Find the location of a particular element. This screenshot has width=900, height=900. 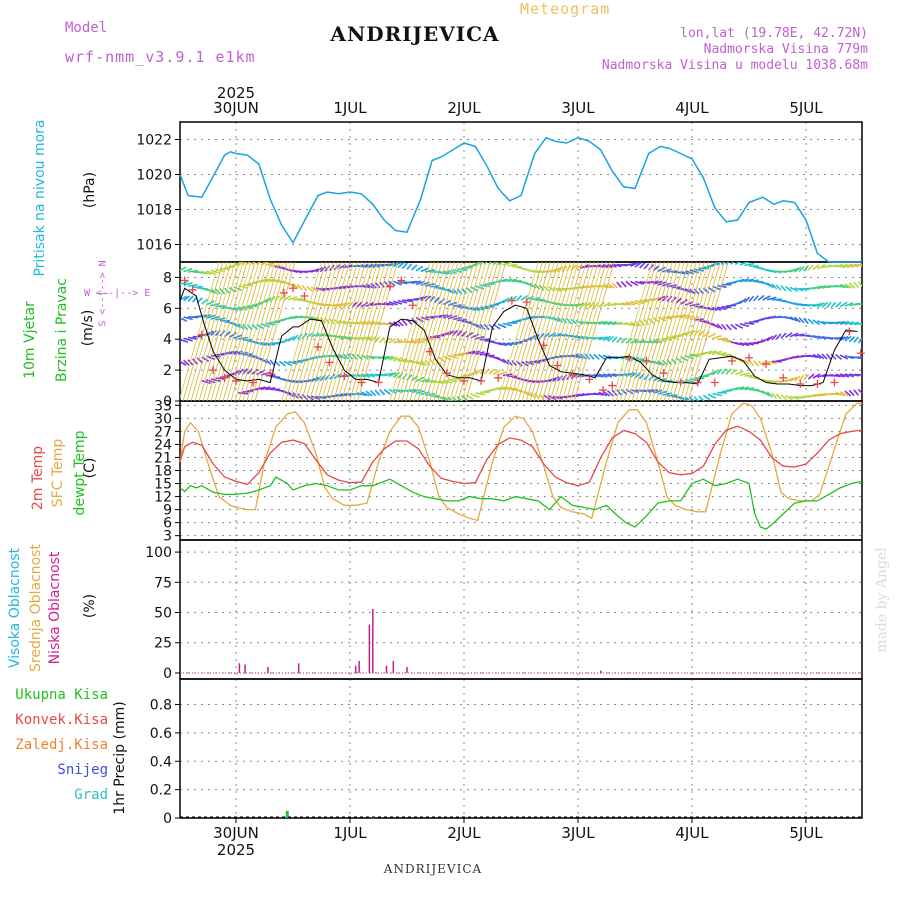

day-label-bottom: 30JUN is located at coordinates (236, 833).